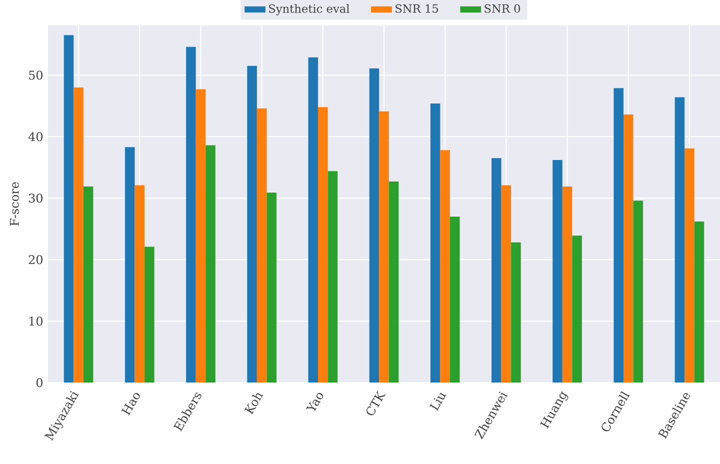 The height and width of the screenshot is (464, 720). I want to click on legend-label: SNR 0, so click(502, 8).